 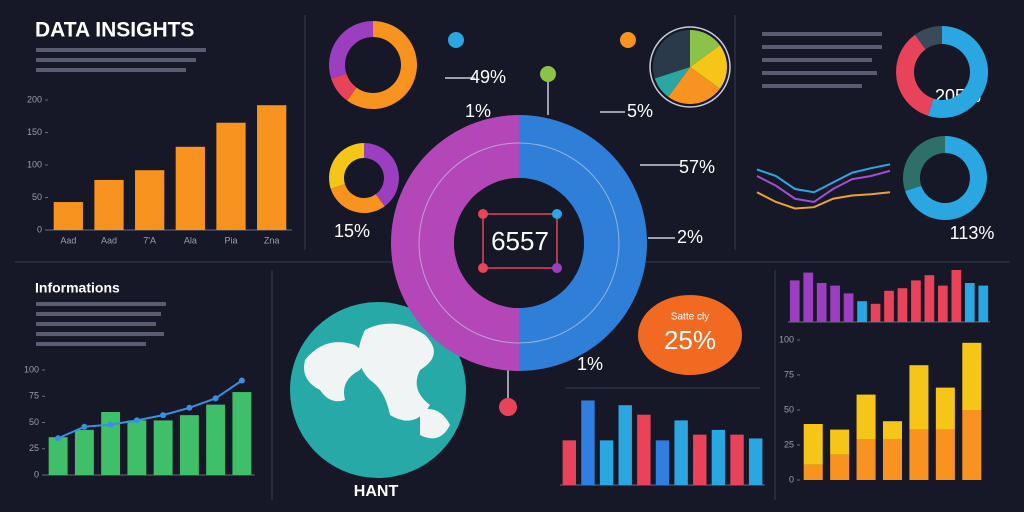 I want to click on x-tick-label: Ala, so click(x=190, y=240).